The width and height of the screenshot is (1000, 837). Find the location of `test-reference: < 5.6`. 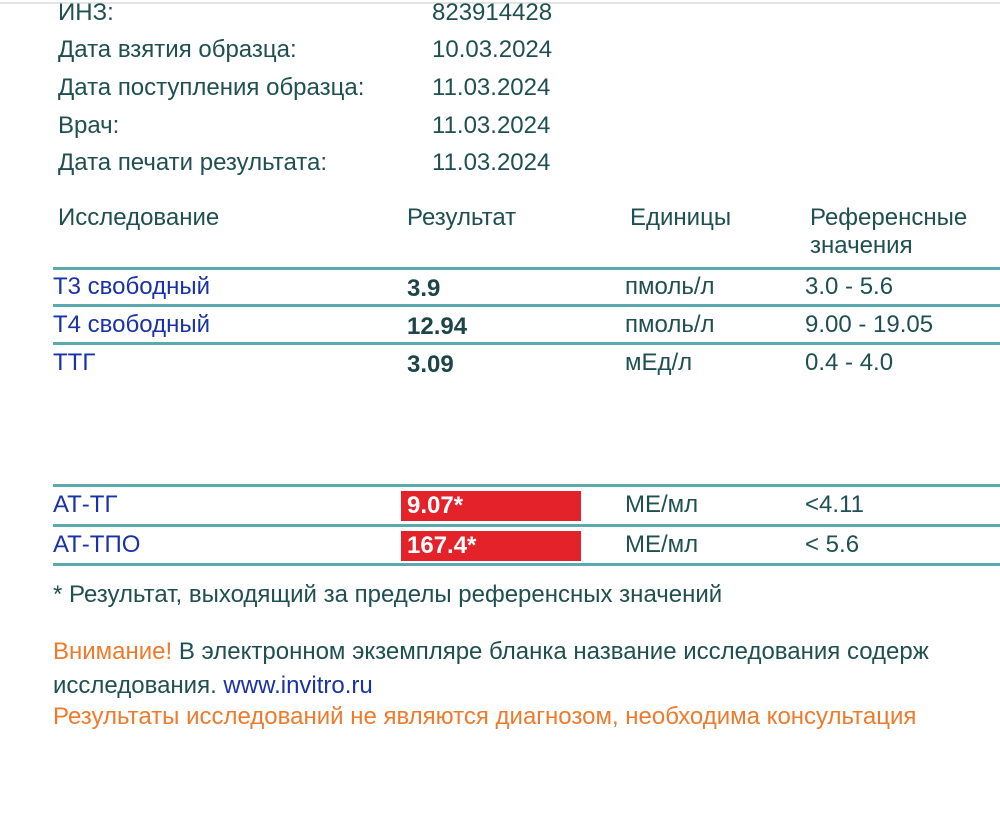

test-reference: < 5.6 is located at coordinates (832, 544).